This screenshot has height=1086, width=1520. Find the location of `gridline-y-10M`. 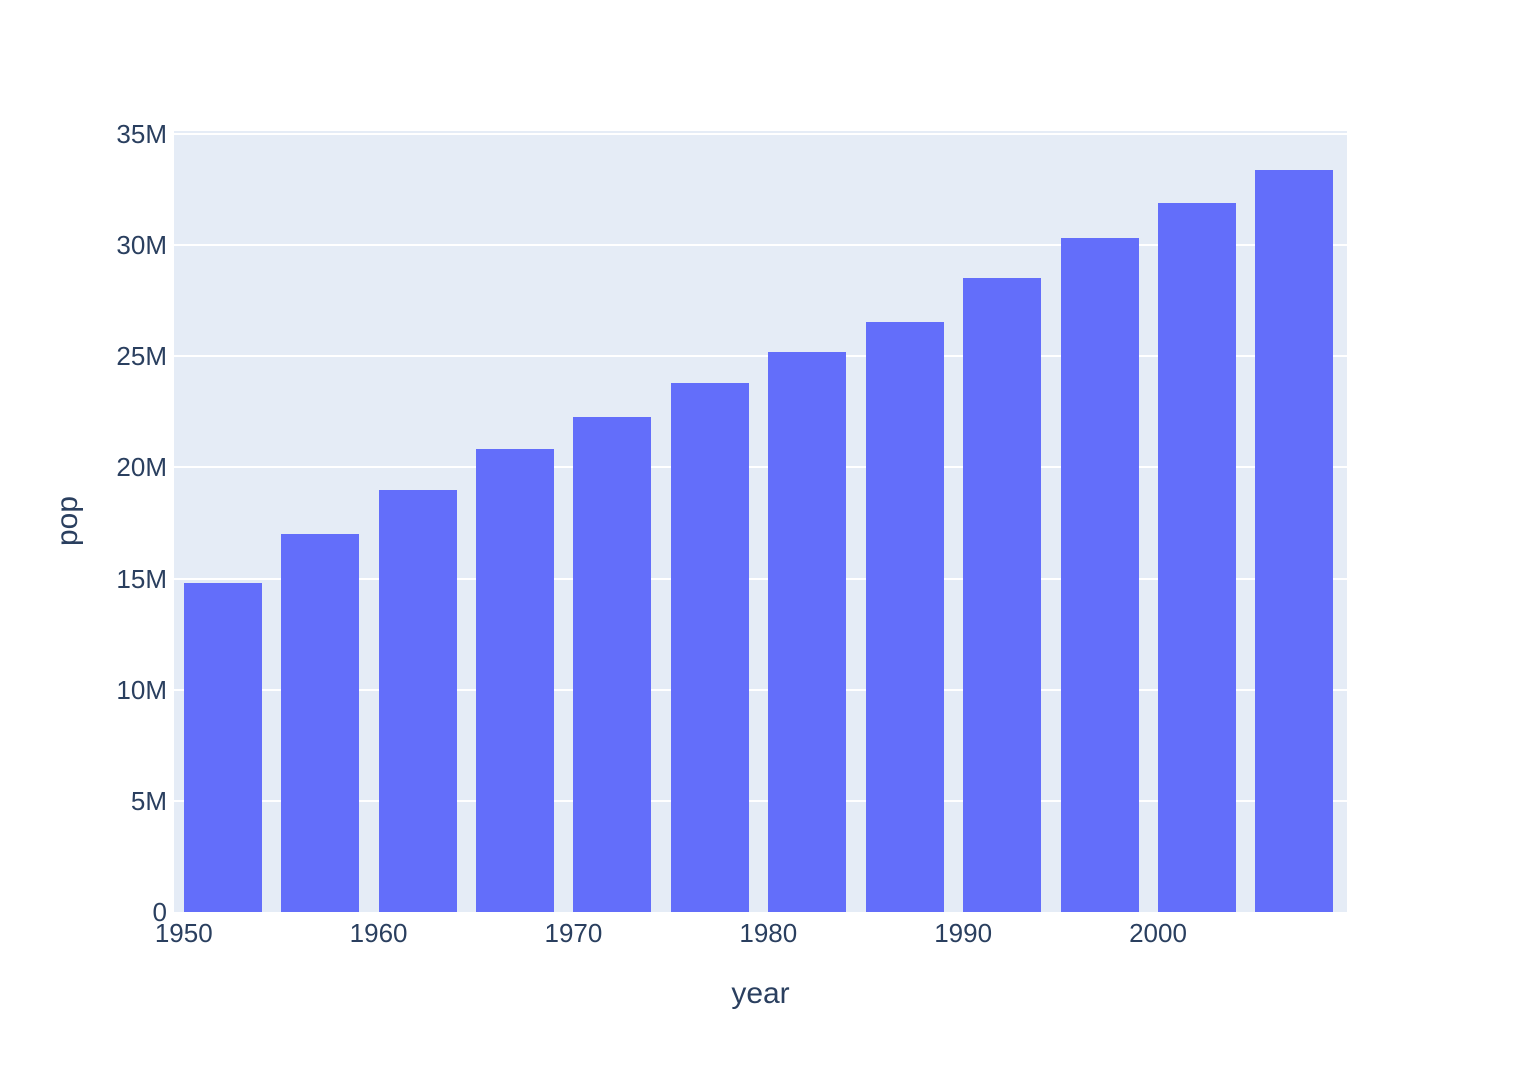

gridline-y-10M is located at coordinates (760, 689).